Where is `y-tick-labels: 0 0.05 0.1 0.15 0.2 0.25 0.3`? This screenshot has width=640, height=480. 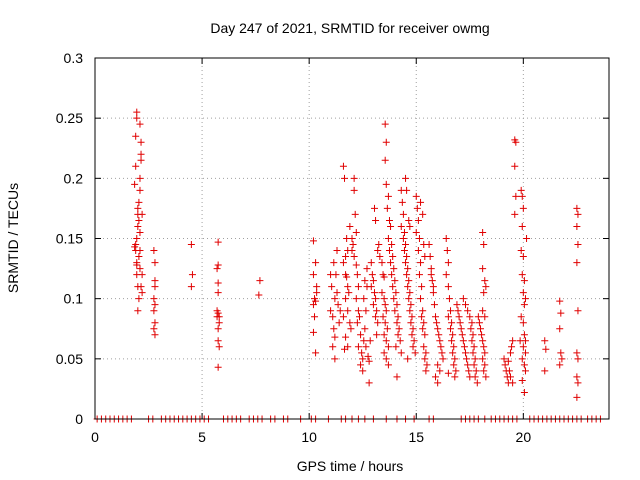
y-tick-labels: 0 0.05 0.1 0.15 0.2 0.25 0.3 is located at coordinates (69, 238).